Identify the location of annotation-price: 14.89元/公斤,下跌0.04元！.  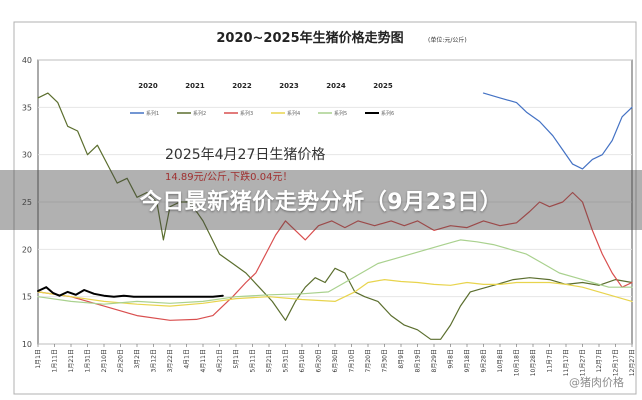
(228, 176).